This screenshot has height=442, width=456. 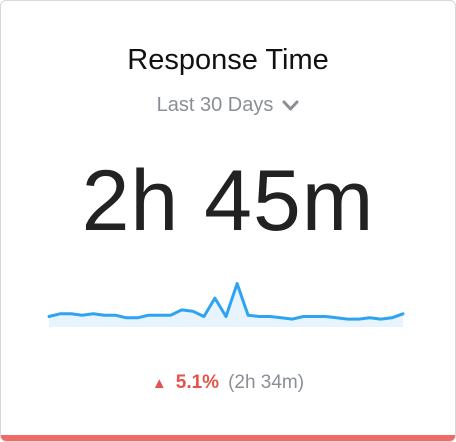 I want to click on triangle-up-icon: ▲, so click(x=159, y=383).